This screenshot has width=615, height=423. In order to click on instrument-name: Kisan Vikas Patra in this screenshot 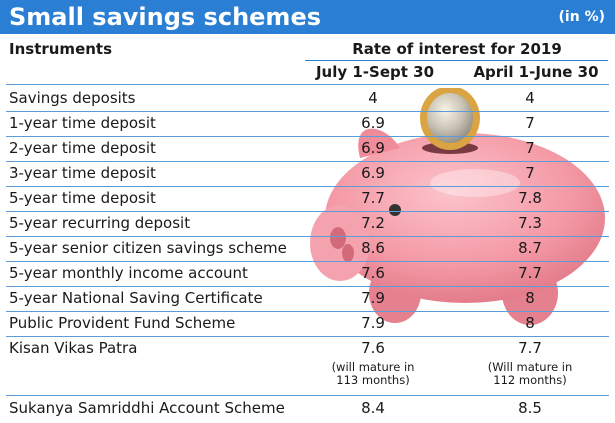, I will do `click(73, 348)`.